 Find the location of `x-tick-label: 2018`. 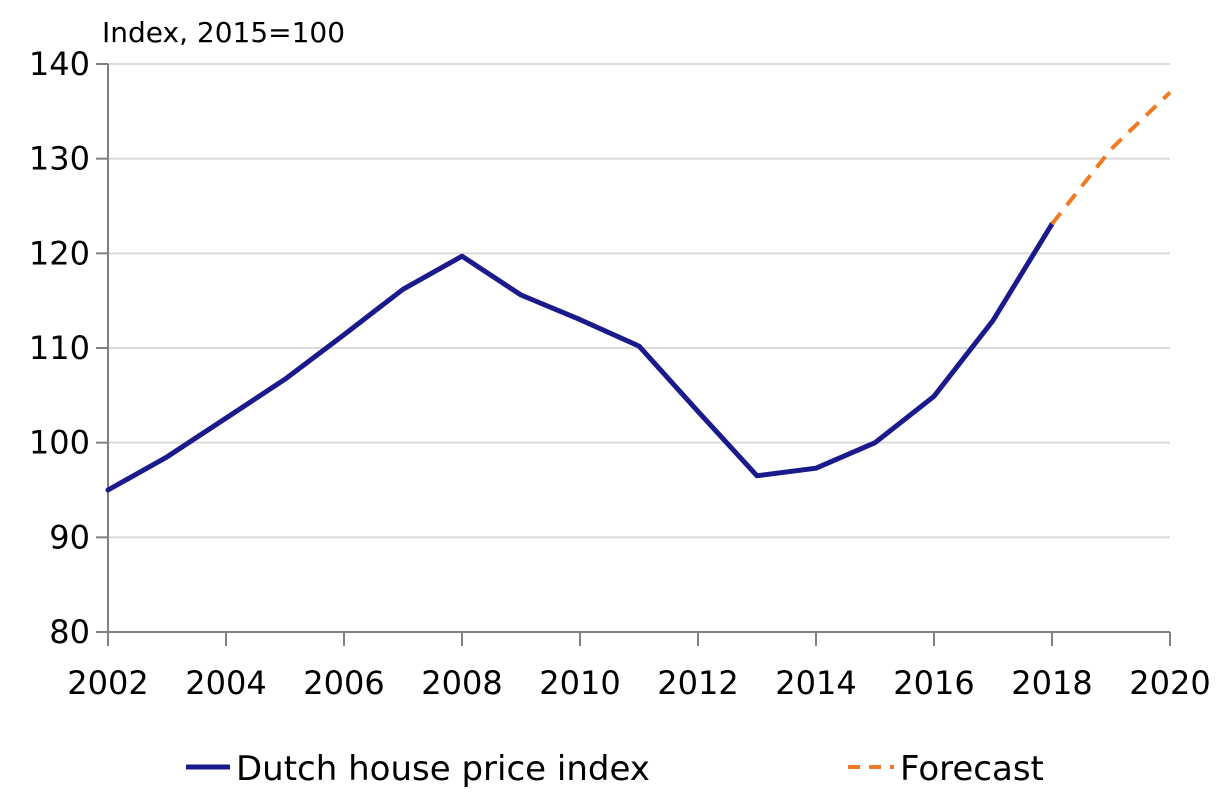

x-tick-label: 2018 is located at coordinates (1051, 683).